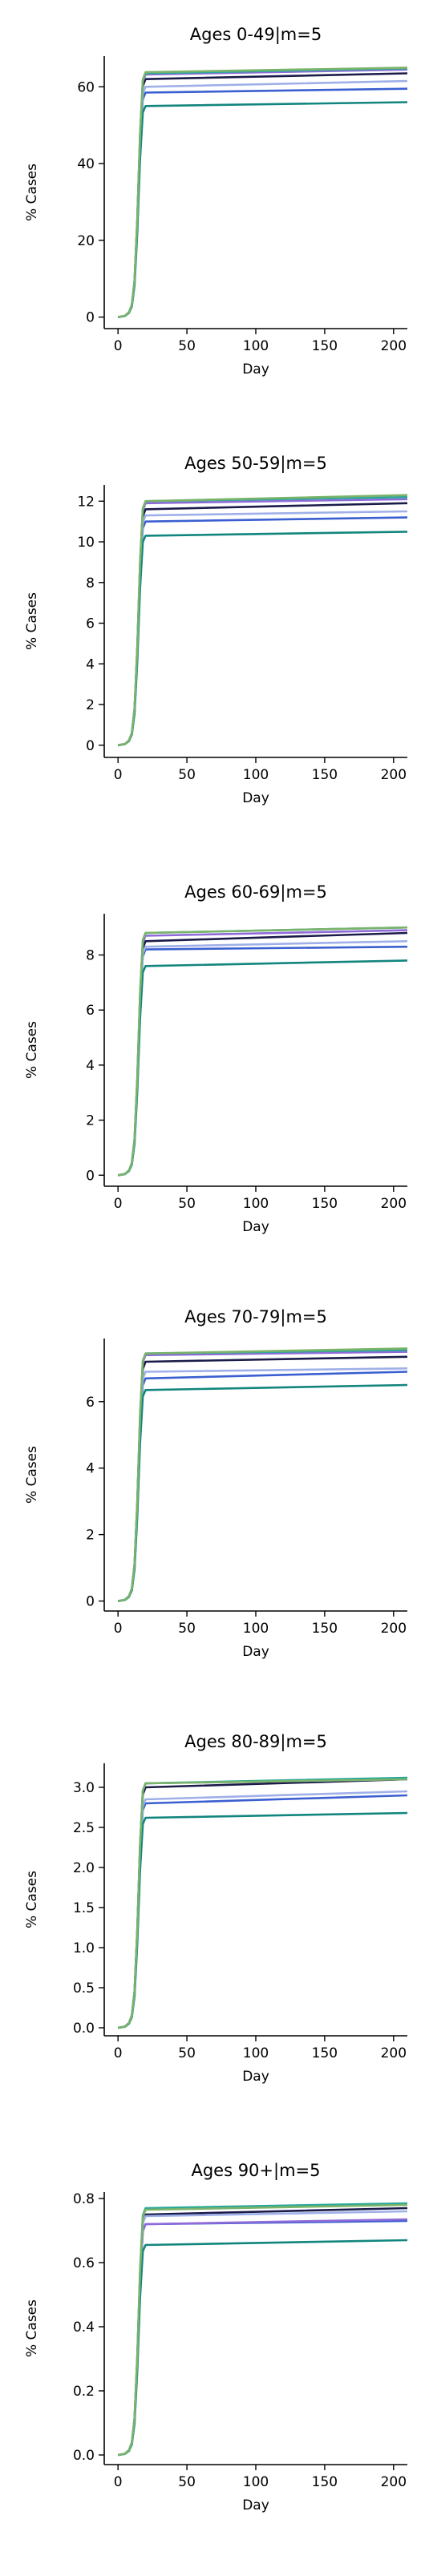  I want to click on y-tick-label: 40, so click(86, 164).